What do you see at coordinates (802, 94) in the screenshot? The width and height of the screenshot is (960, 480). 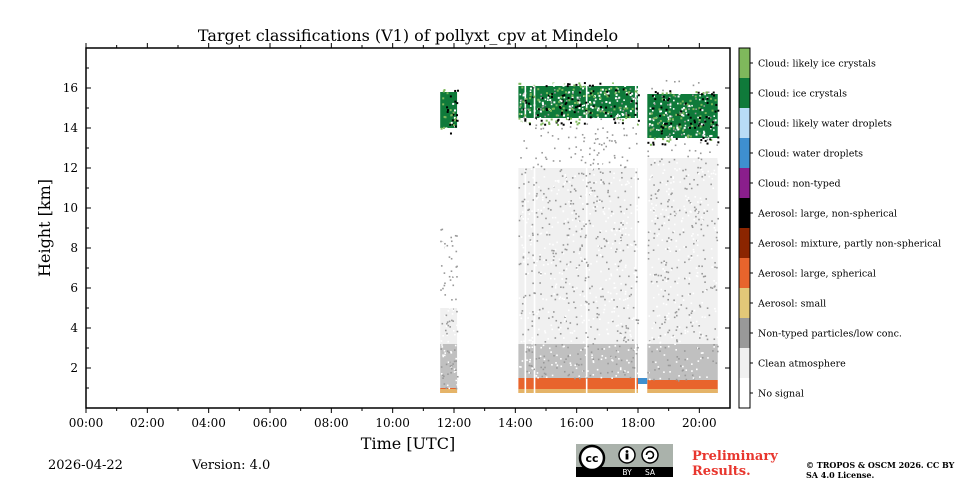 I see `colorbar-label: Cloud: ice crystals` at bounding box center [802, 94].